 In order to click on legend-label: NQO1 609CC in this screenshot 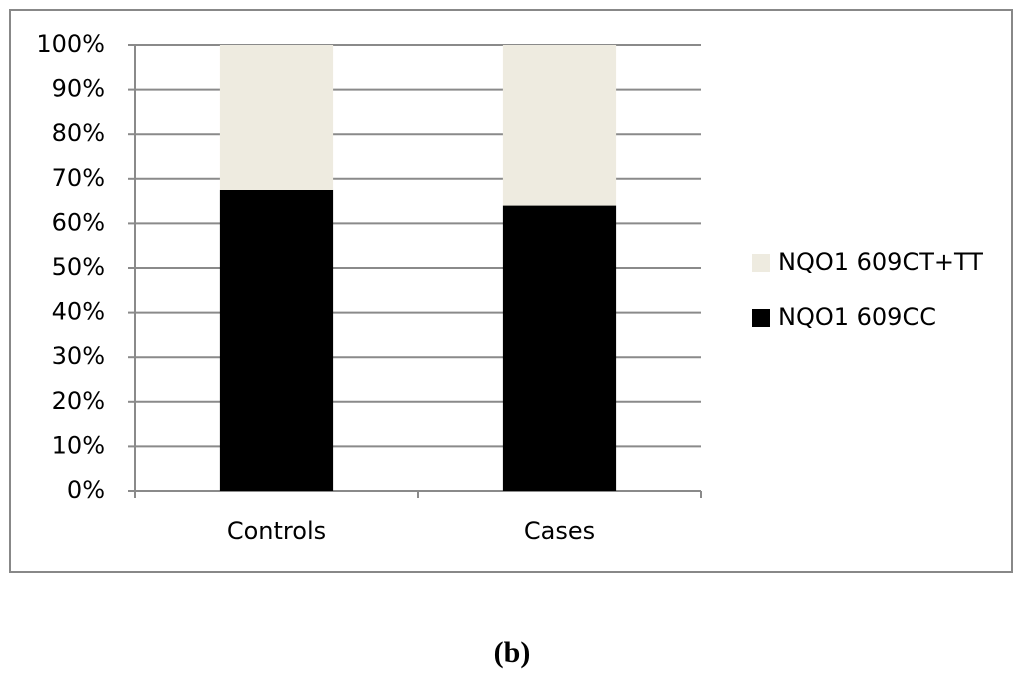, I will do `click(857, 317)`.